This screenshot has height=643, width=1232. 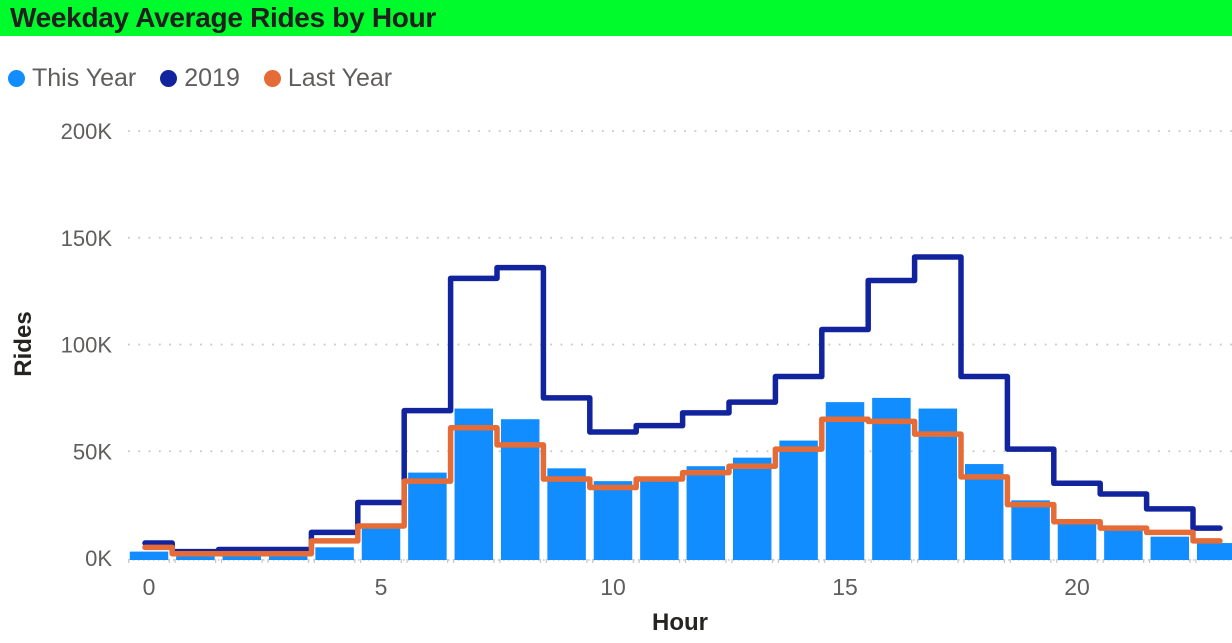 What do you see at coordinates (212, 78) in the screenshot?
I see `legend-label-2019: 2019` at bounding box center [212, 78].